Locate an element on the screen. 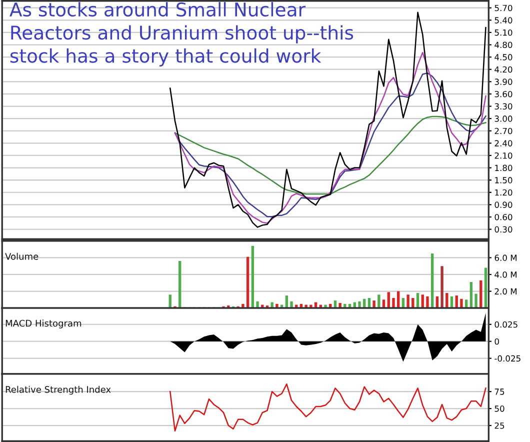  y-tick-label: 3.60 is located at coordinates (503, 94).